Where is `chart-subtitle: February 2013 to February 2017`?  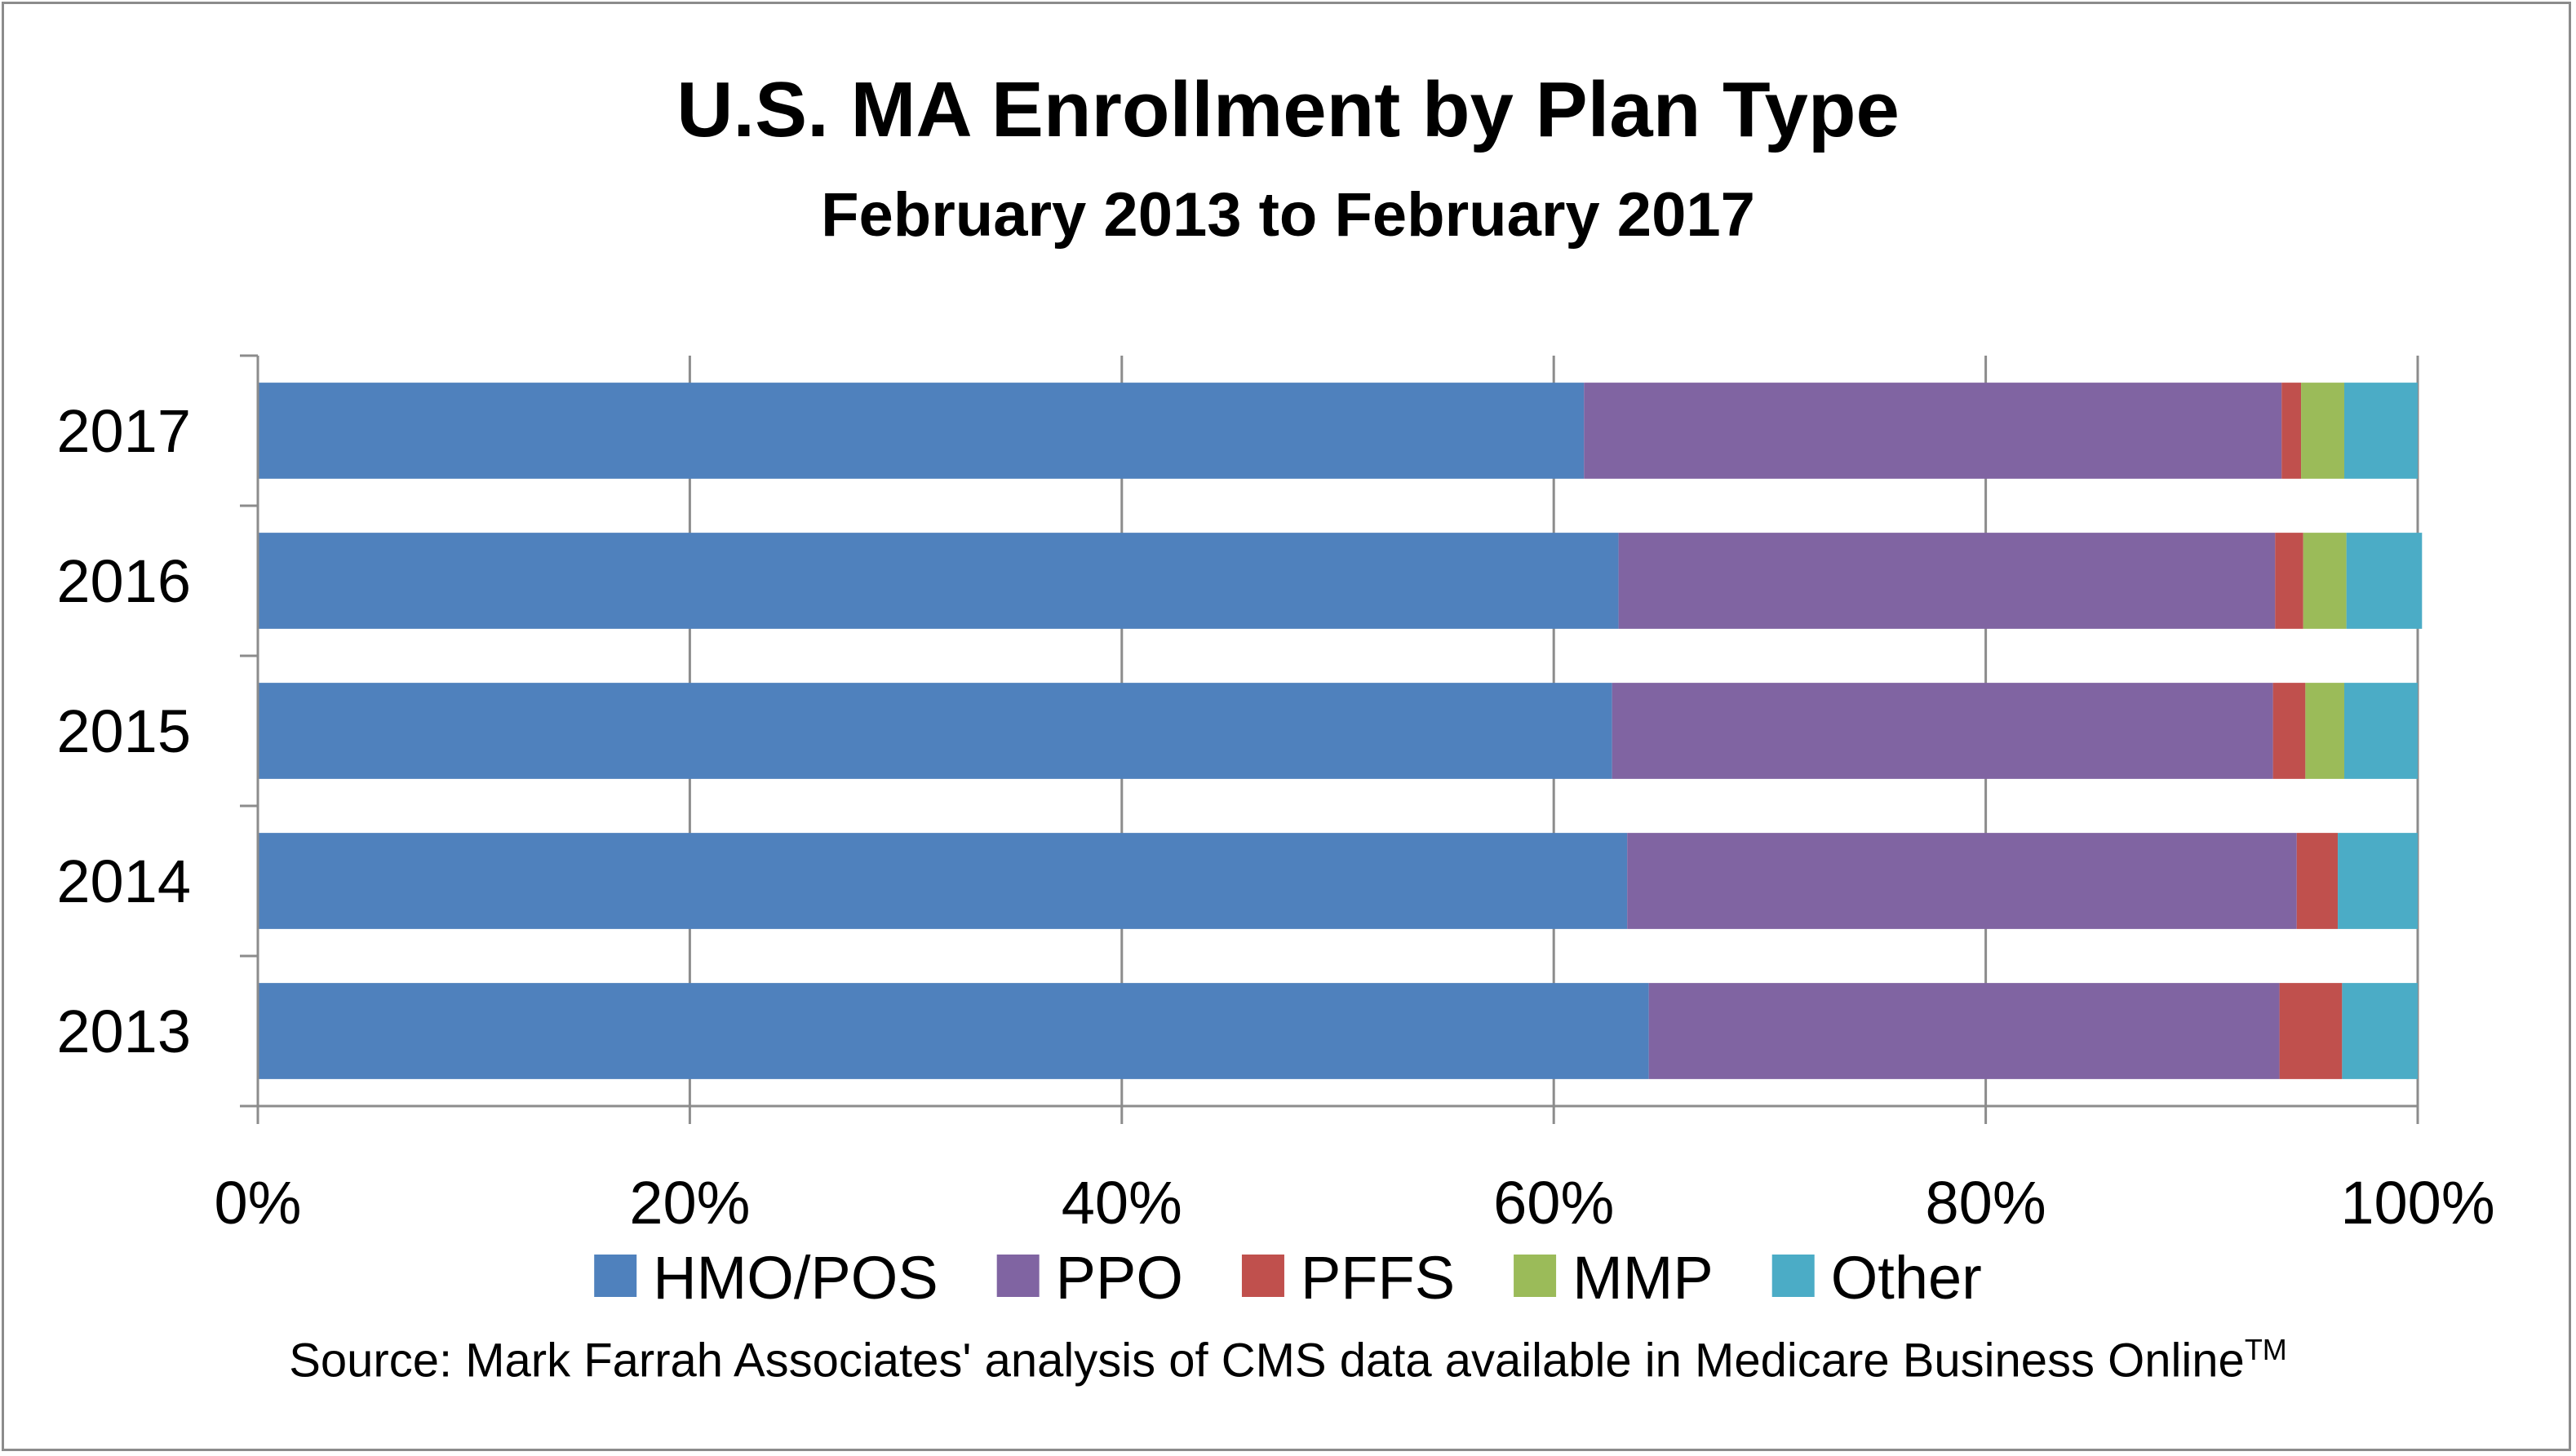
chart-subtitle: February 2013 to February 2017 is located at coordinates (1288, 215).